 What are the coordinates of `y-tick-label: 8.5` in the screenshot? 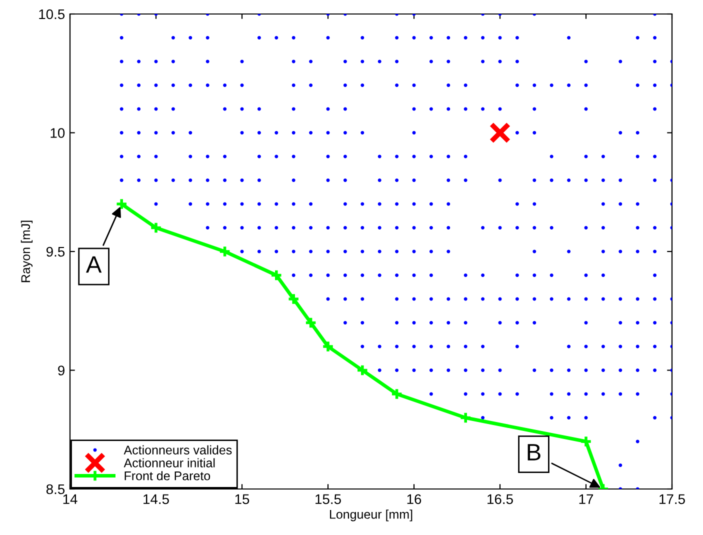 It's located at (55, 489).